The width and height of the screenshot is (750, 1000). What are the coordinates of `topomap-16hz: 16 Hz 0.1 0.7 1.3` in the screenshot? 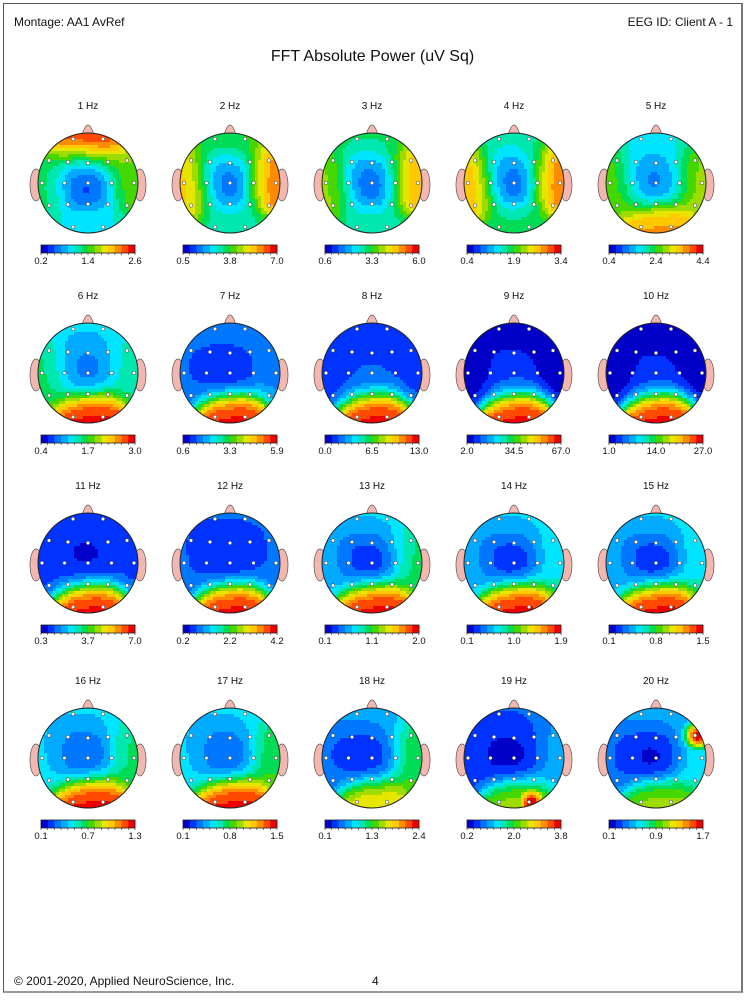 It's located at (88, 759).